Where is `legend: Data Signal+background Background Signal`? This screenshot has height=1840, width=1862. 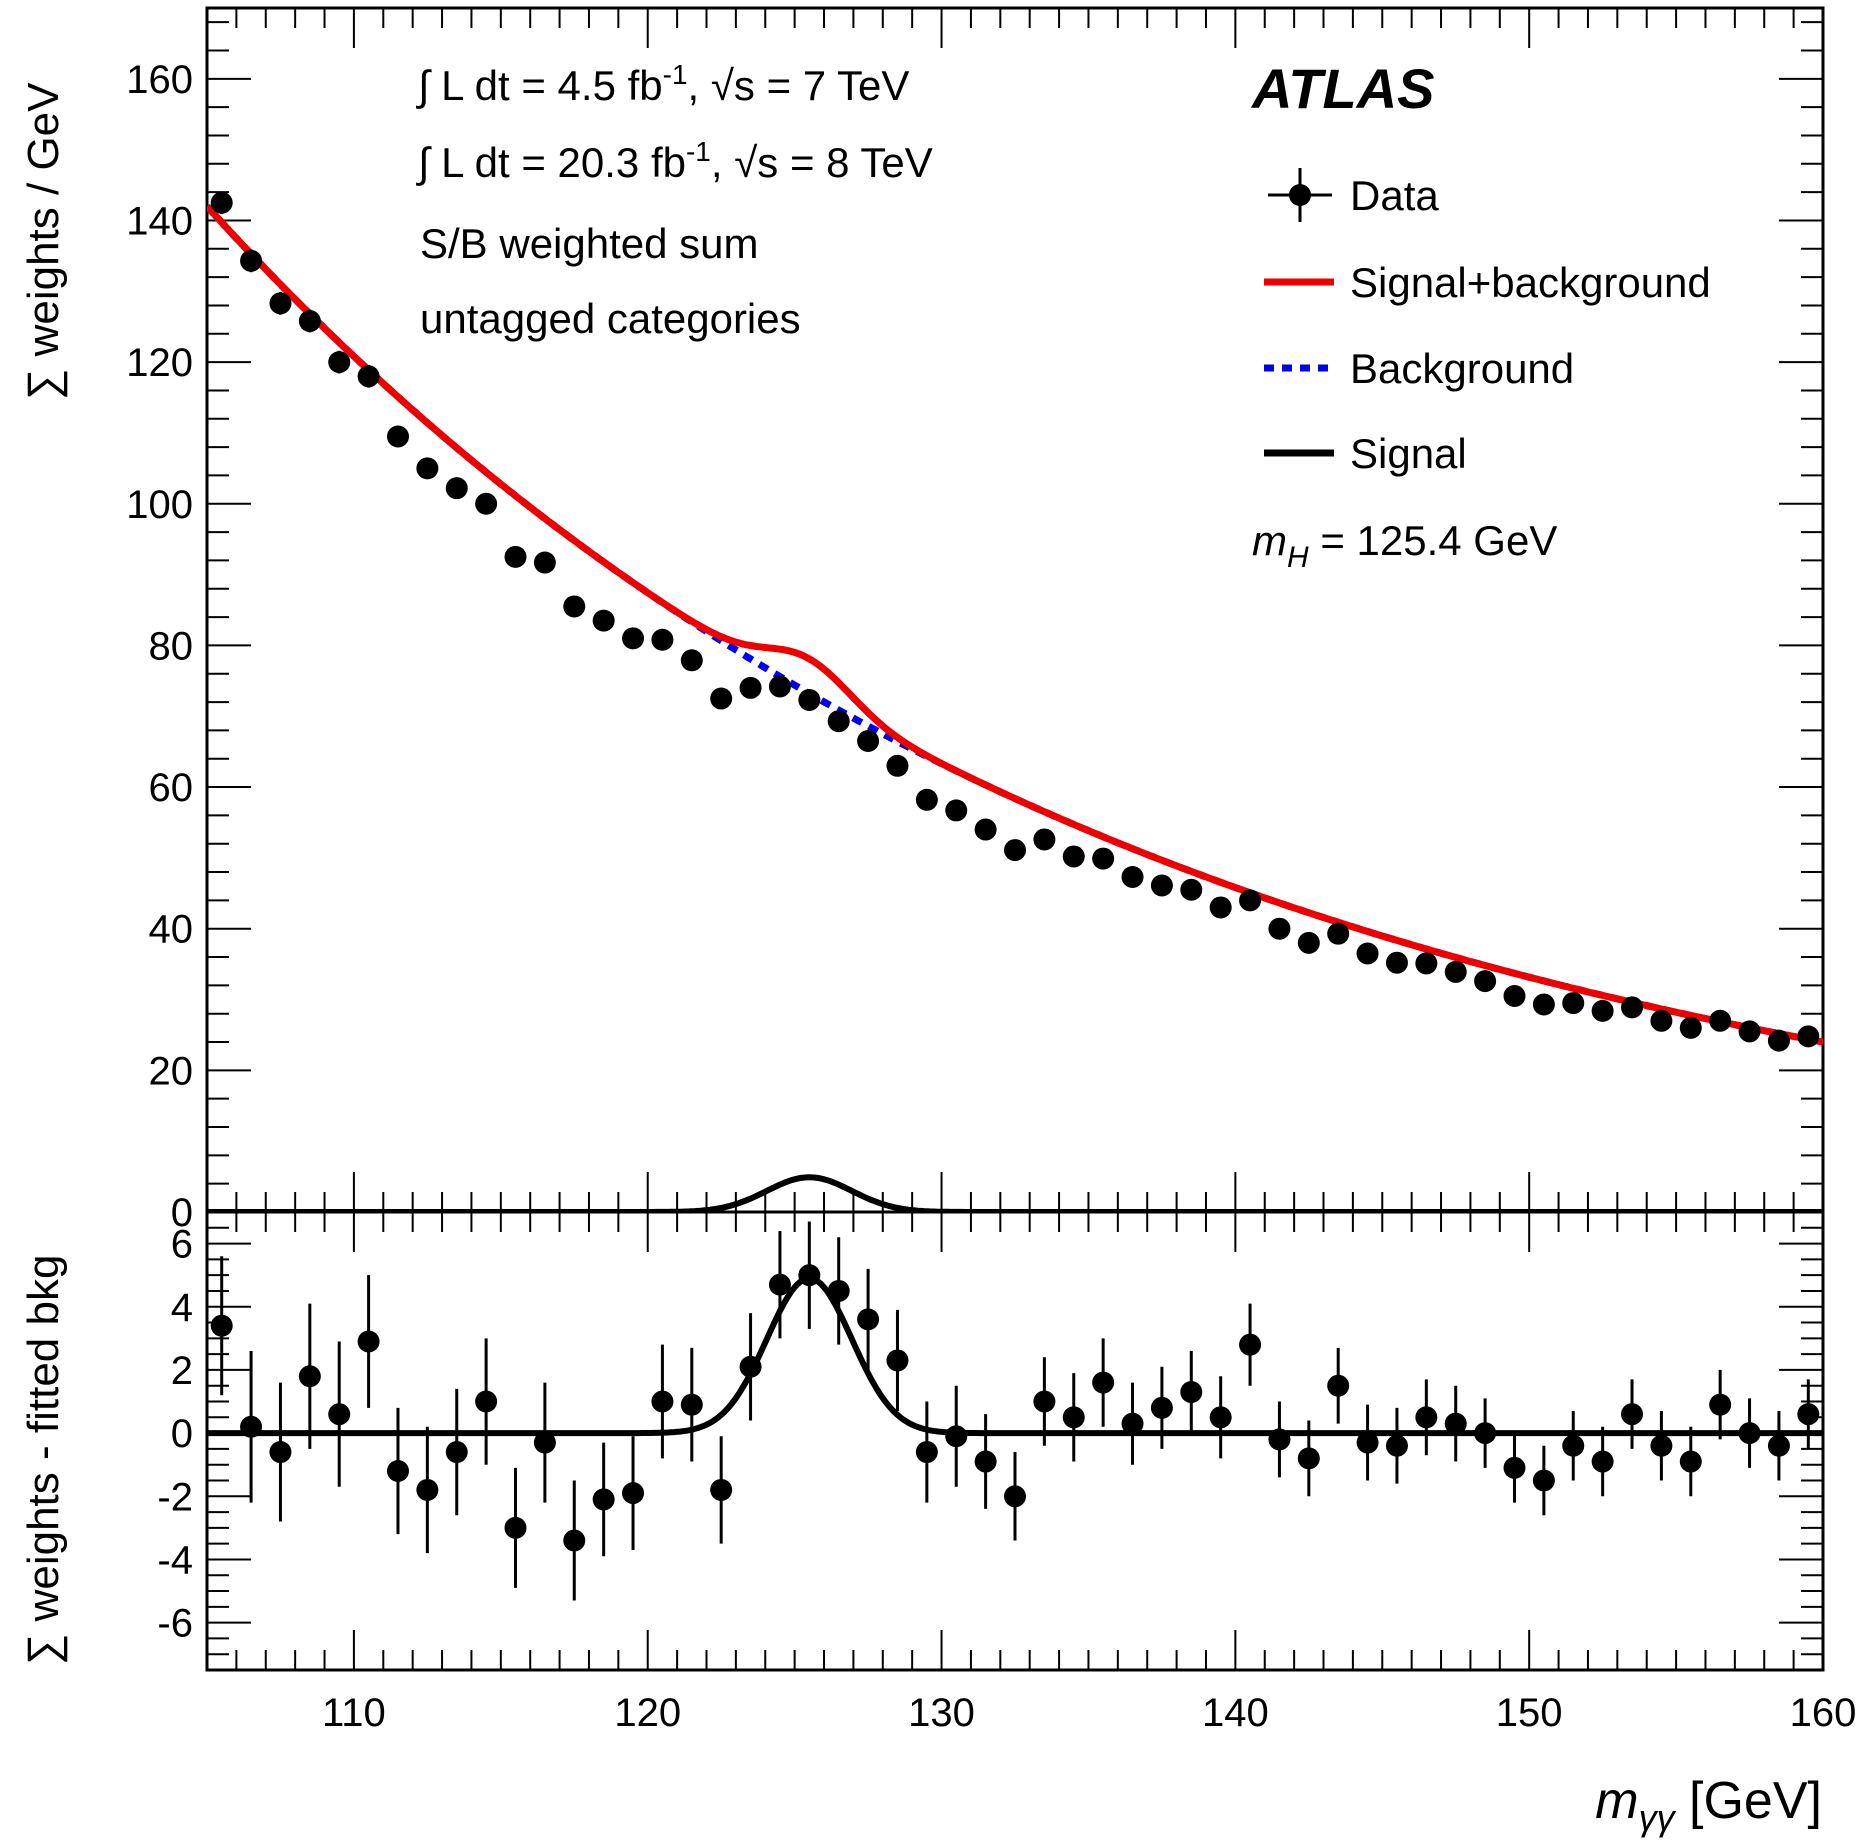
legend: Data Signal+background Background Signal is located at coordinates (1487, 322).